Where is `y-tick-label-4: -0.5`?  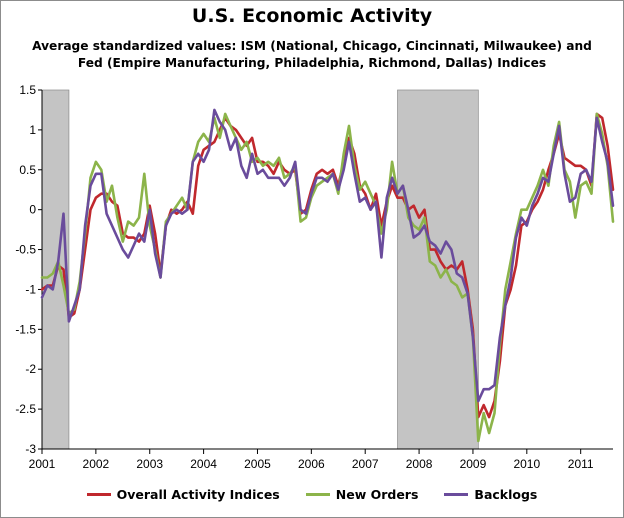 y-tick-label-4: -0.5 is located at coordinates (25, 250).